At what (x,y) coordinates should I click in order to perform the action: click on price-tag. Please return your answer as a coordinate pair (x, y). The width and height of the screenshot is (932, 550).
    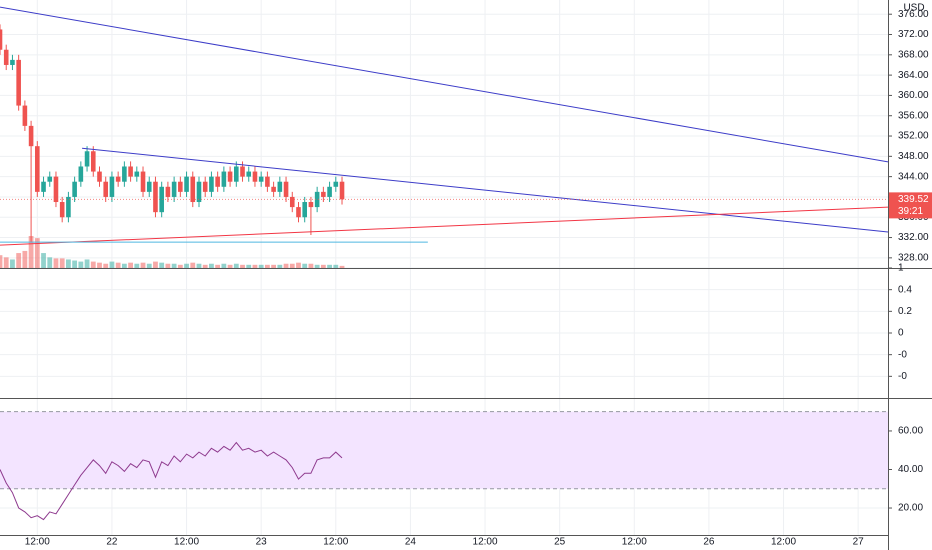
    Looking at the image, I should click on (910, 205).